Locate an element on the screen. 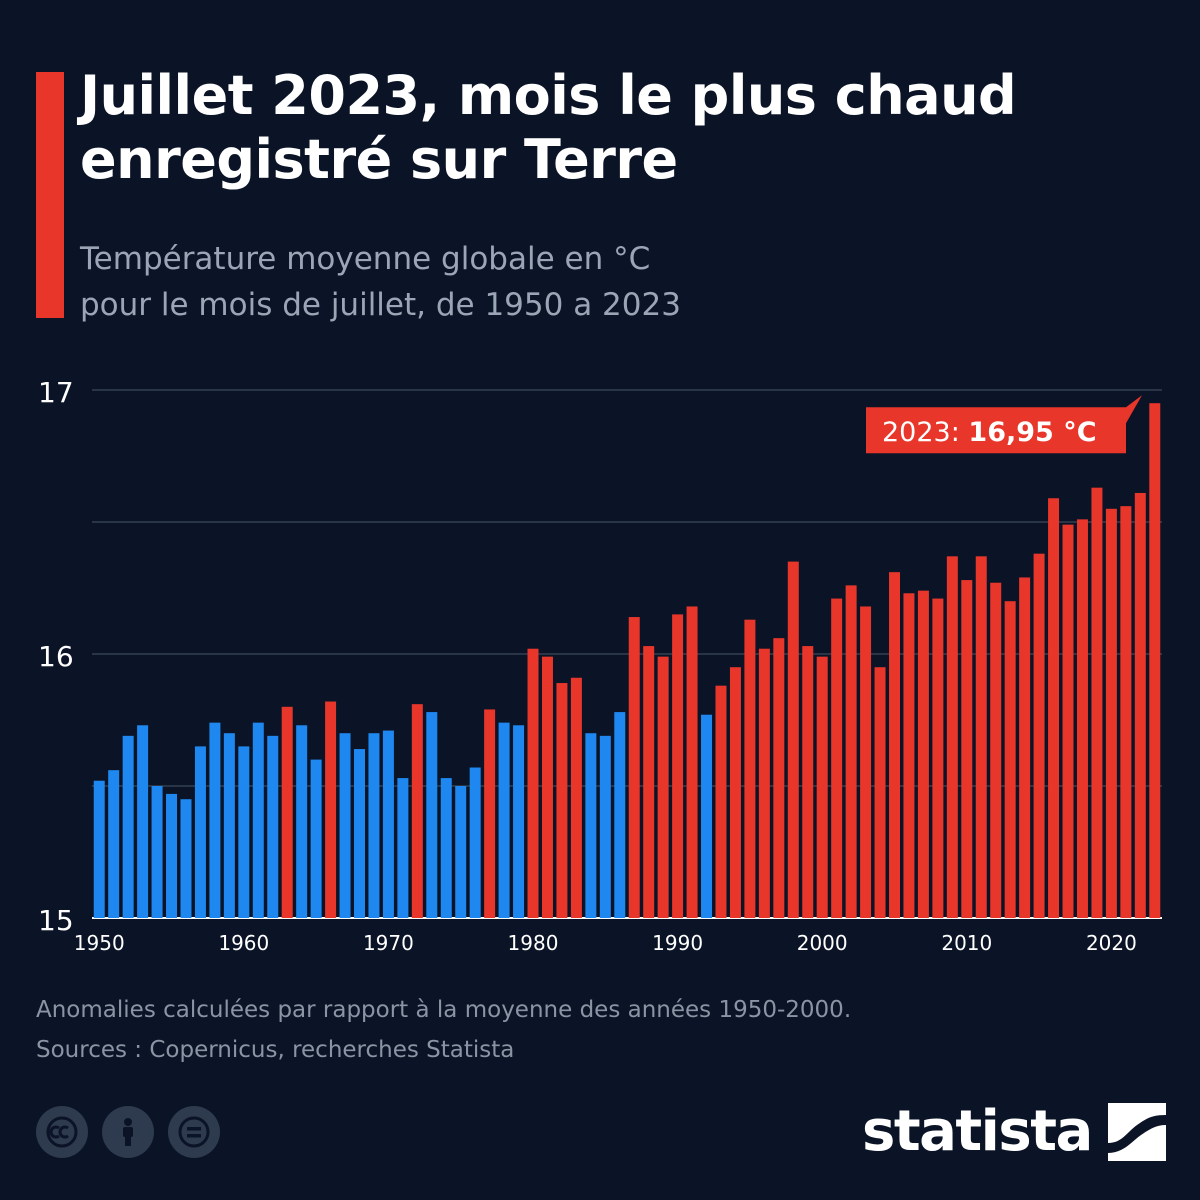 This screenshot has width=1200, height=1200. subtitle-line-1: Température moyenne globale en °C is located at coordinates (365, 259).